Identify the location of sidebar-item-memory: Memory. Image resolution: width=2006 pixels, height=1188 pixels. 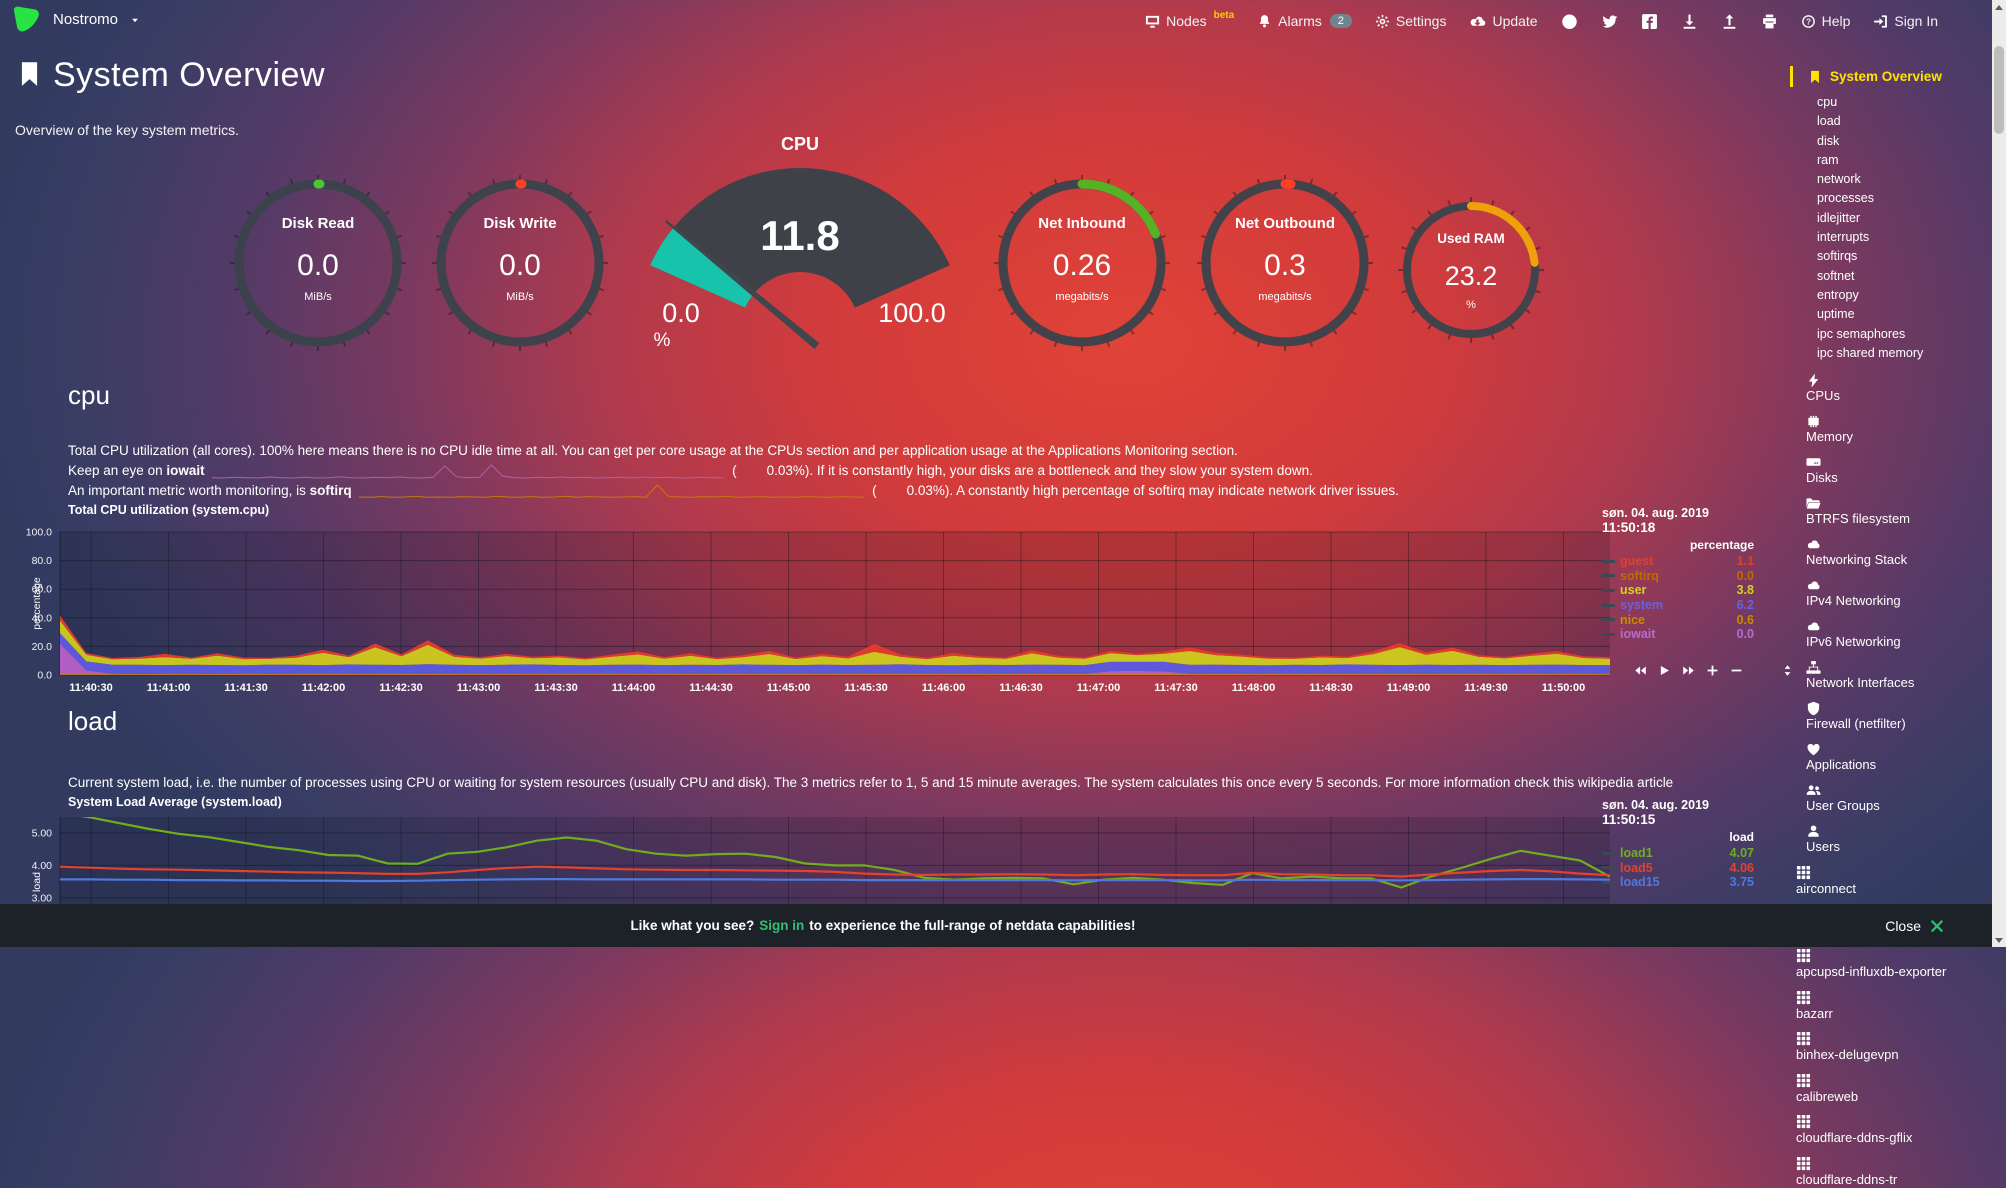
(1891, 429).